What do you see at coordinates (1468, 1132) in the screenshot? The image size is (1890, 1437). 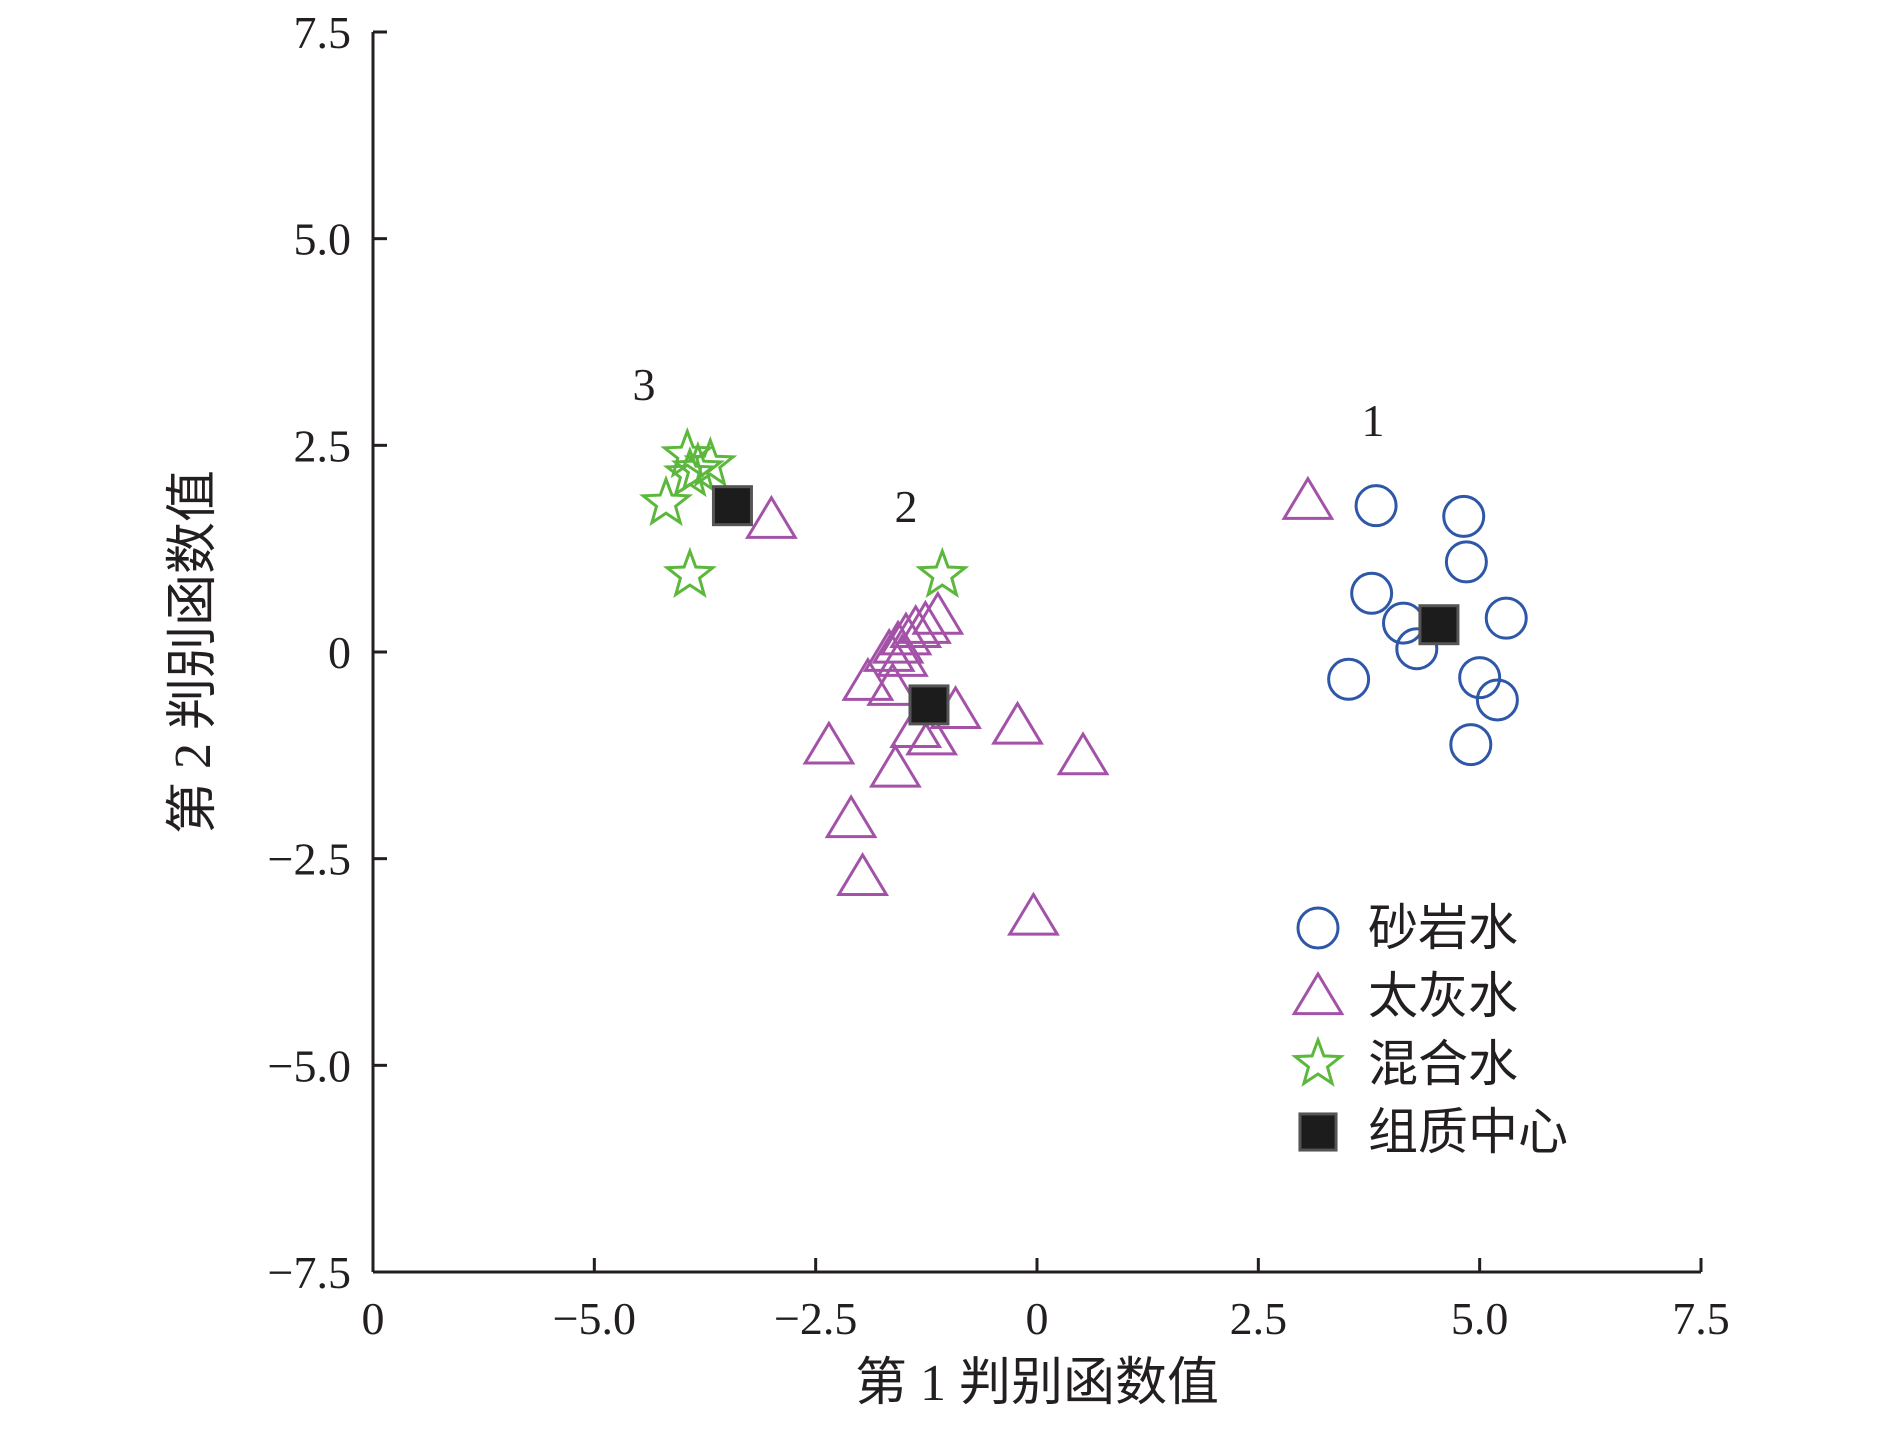 I see `legend-label: 组质中心` at bounding box center [1468, 1132].